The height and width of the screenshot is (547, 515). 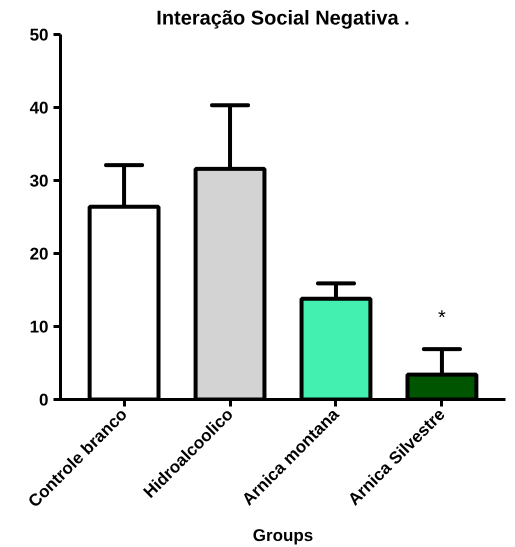 I want to click on y-tick-label: 10, so click(x=39, y=327).